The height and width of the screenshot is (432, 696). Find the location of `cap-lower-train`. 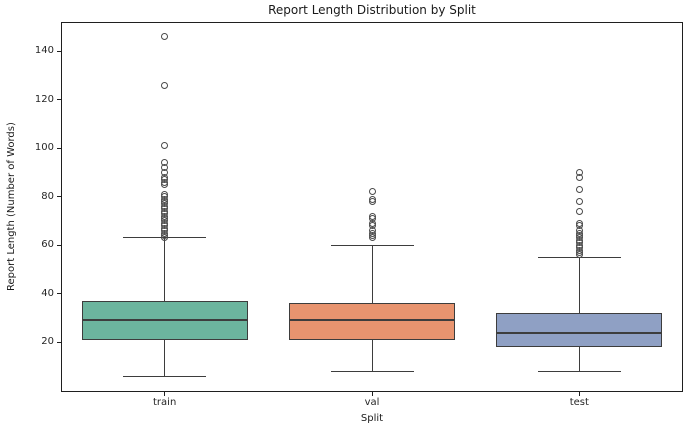

cap-lower-train is located at coordinates (165, 376).